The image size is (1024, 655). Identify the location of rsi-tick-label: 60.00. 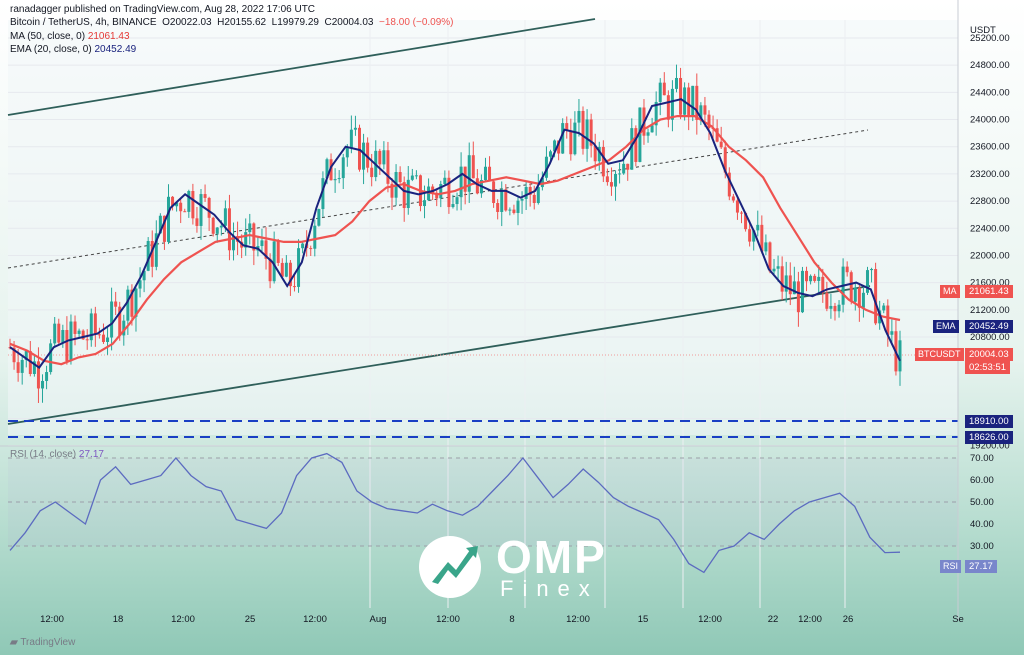
(982, 480).